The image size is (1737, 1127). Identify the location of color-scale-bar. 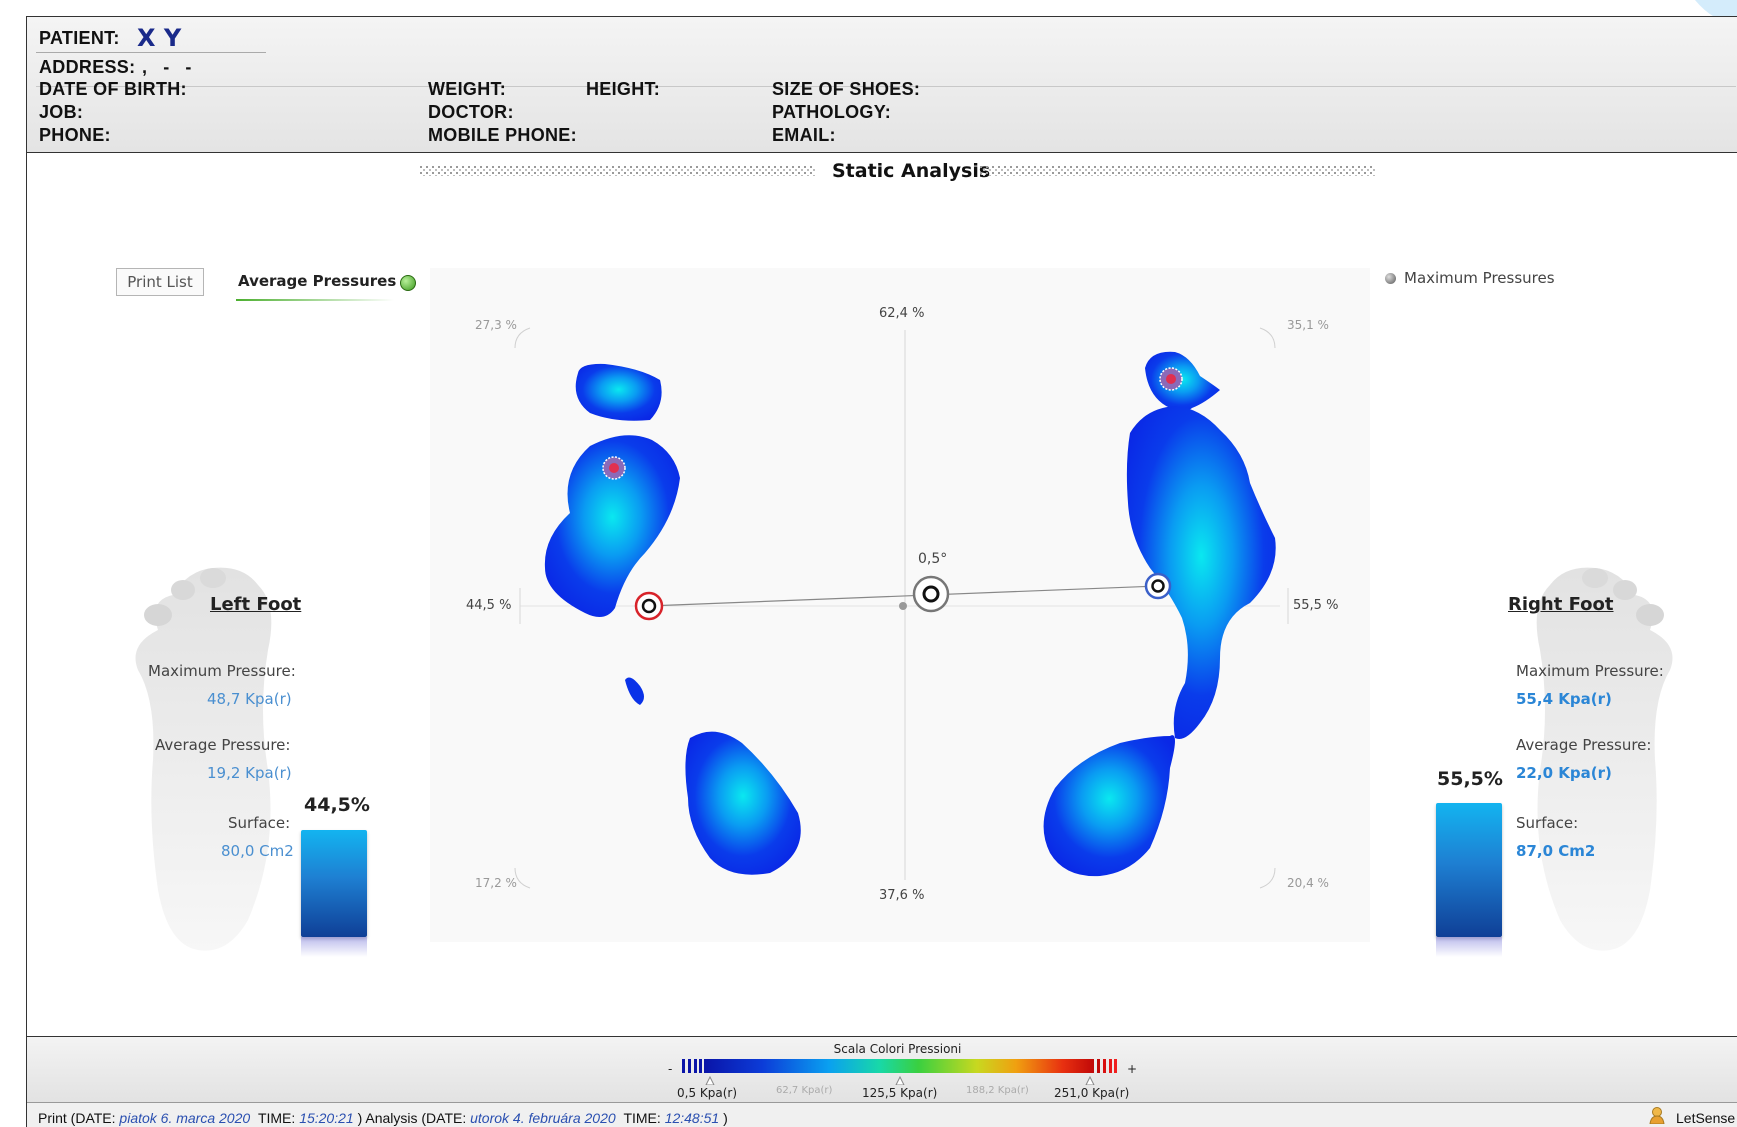
(899, 1066).